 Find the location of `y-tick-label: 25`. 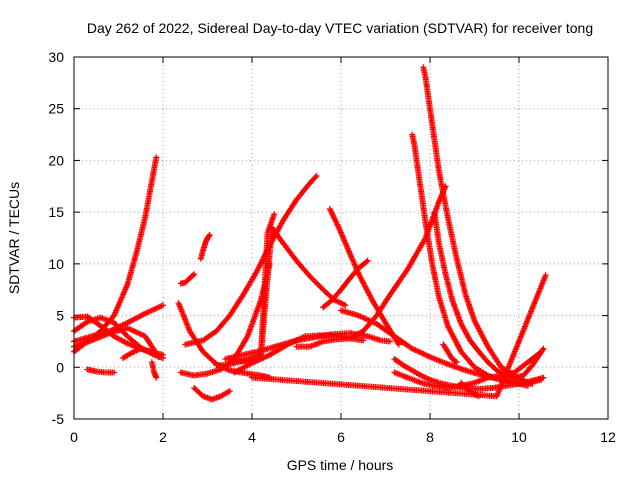

y-tick-label: 25 is located at coordinates (56, 109).